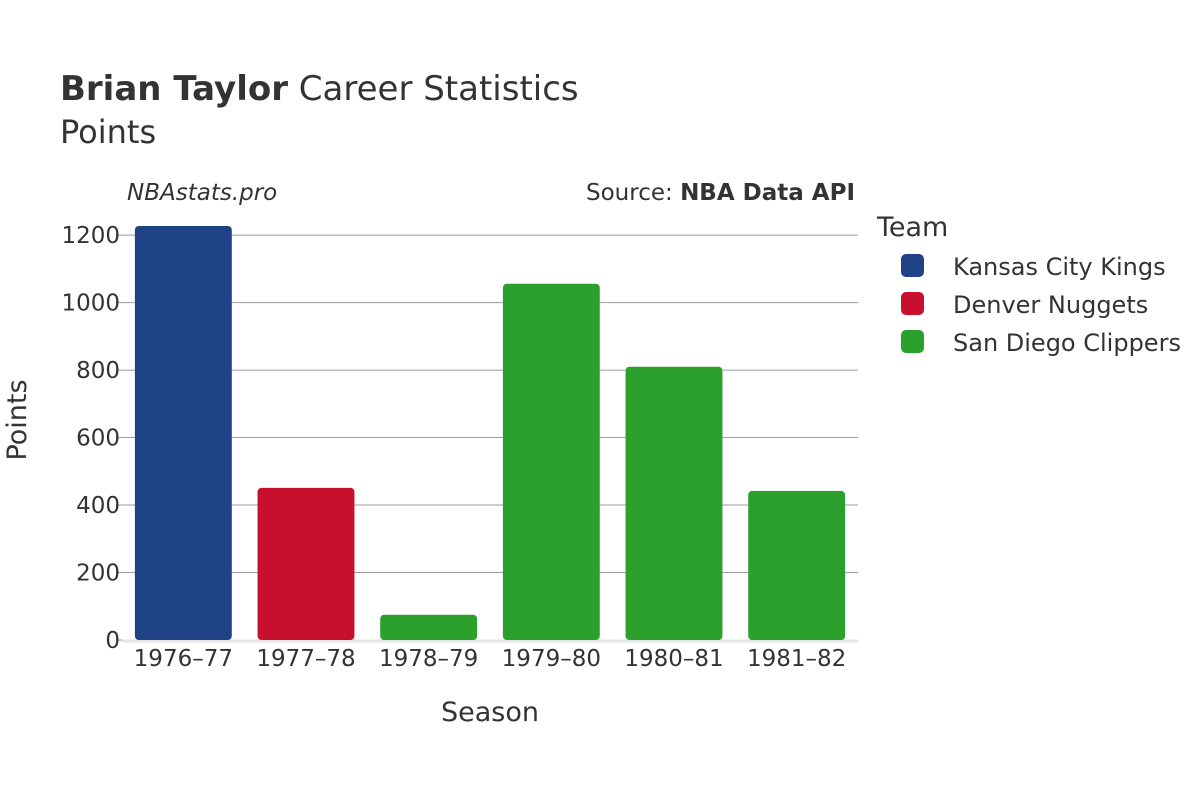  Describe the element at coordinates (306, 563) in the screenshot. I see `bar-1977–78` at that location.